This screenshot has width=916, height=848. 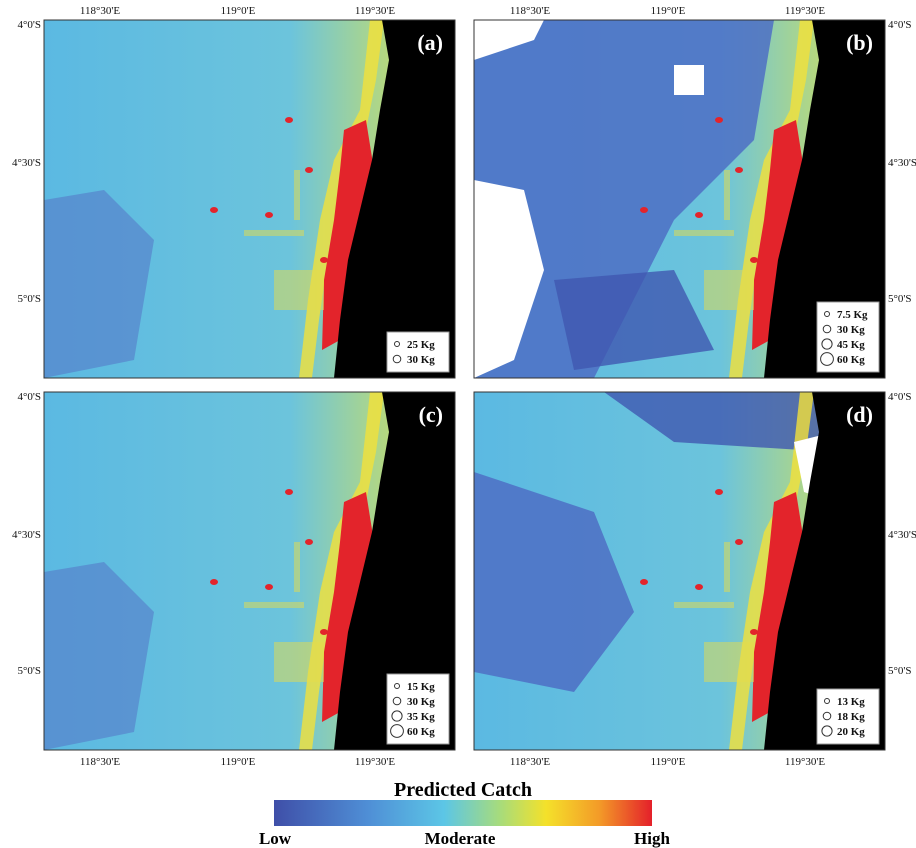 What do you see at coordinates (421, 345) in the screenshot?
I see `legend-label: 25 Kg` at bounding box center [421, 345].